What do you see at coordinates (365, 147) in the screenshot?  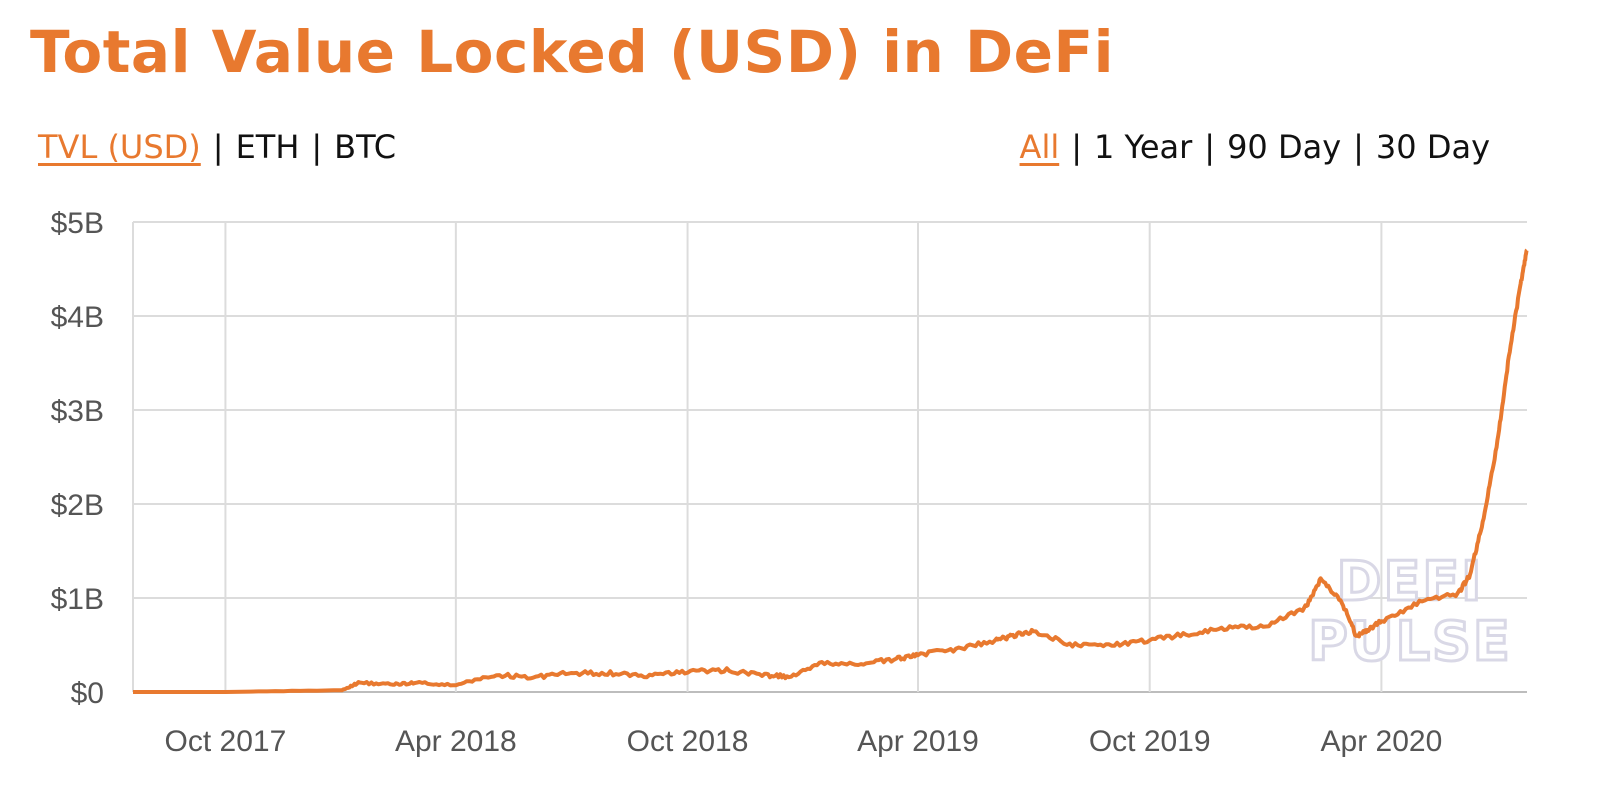 I see `option-btc: BTC` at bounding box center [365, 147].